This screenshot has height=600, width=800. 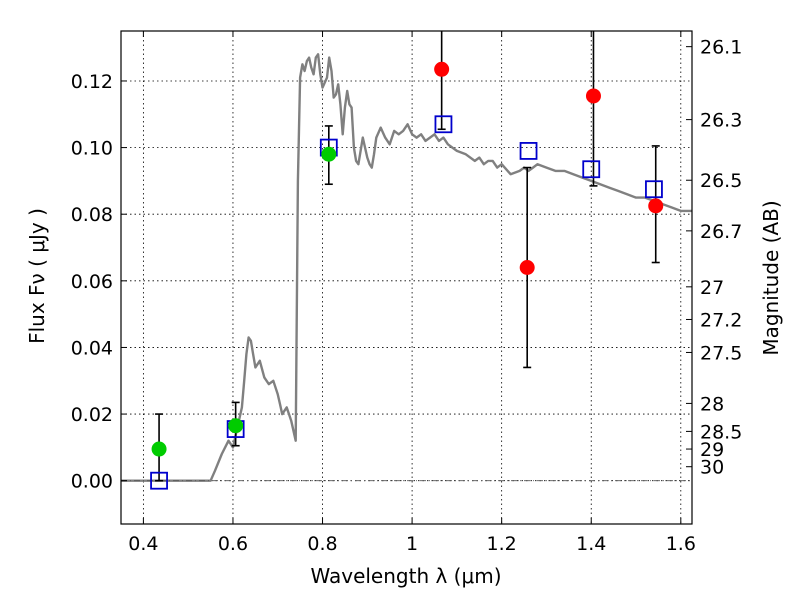 What do you see at coordinates (143, 544) in the screenshot?
I see `x-tick-label: 0.4` at bounding box center [143, 544].